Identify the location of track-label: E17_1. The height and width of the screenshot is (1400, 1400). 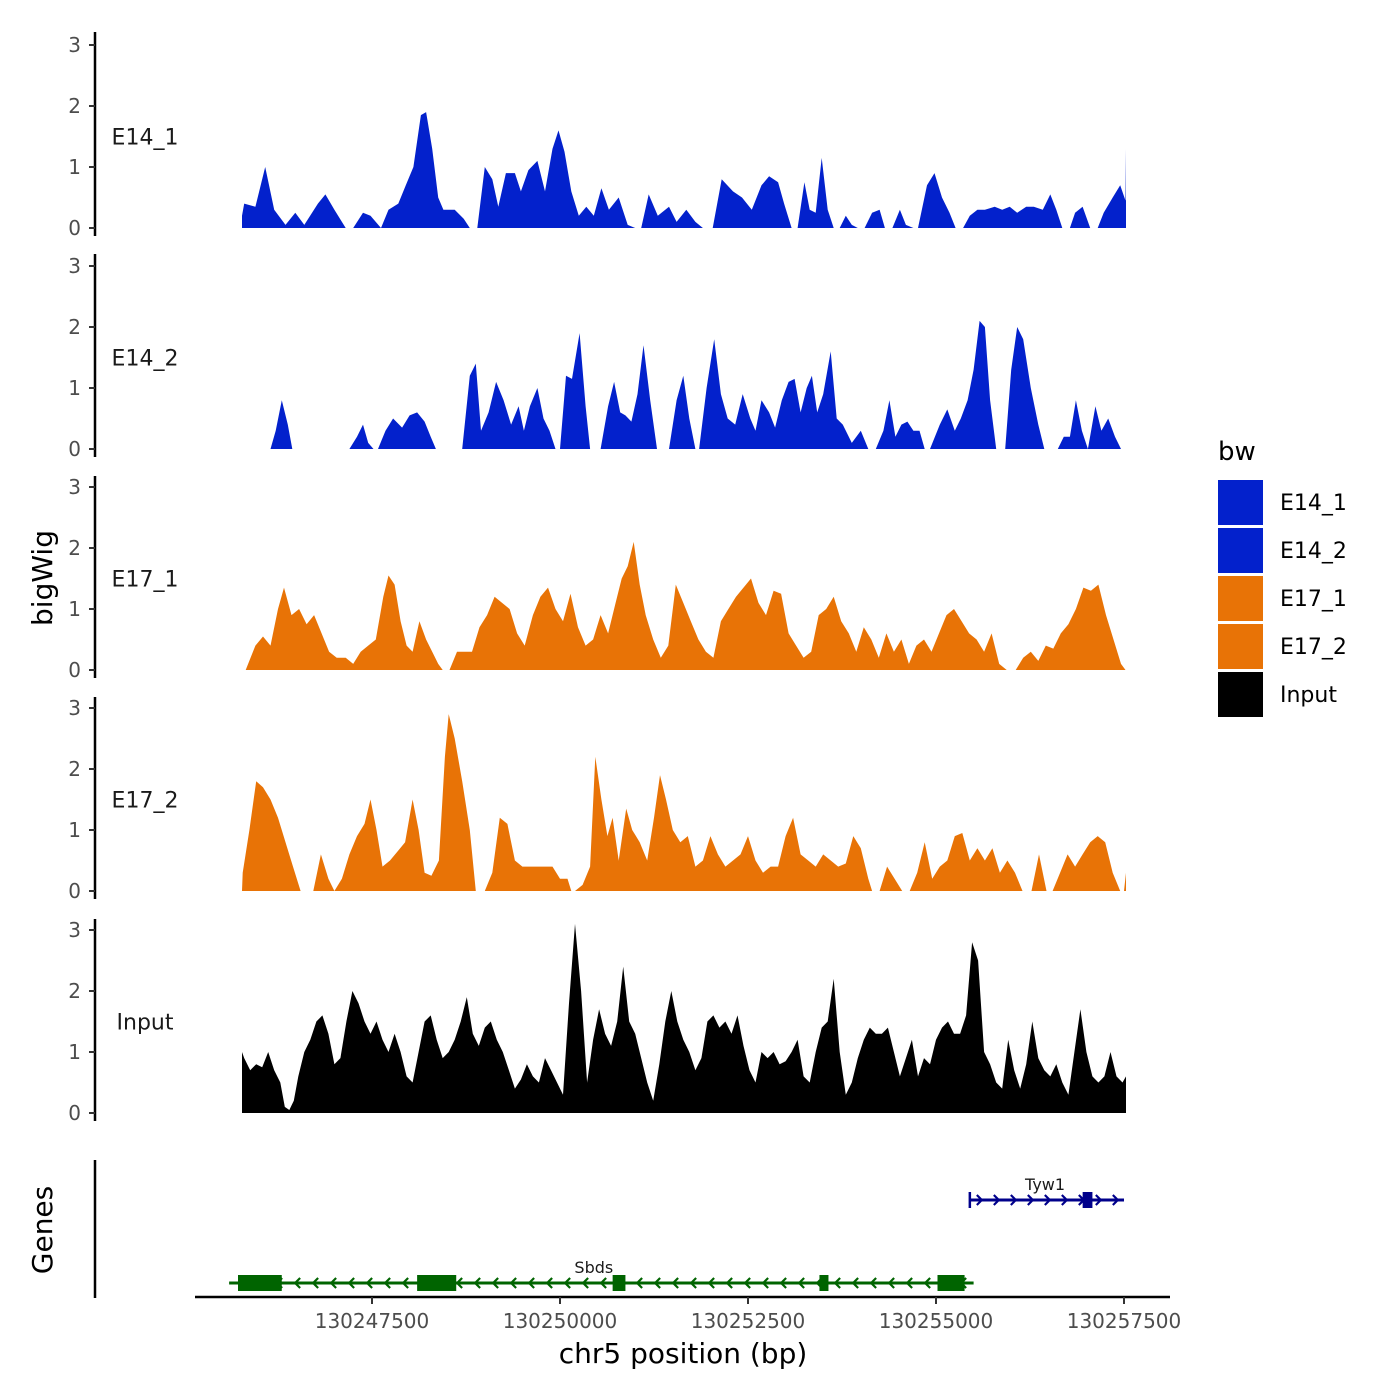
(145, 580).